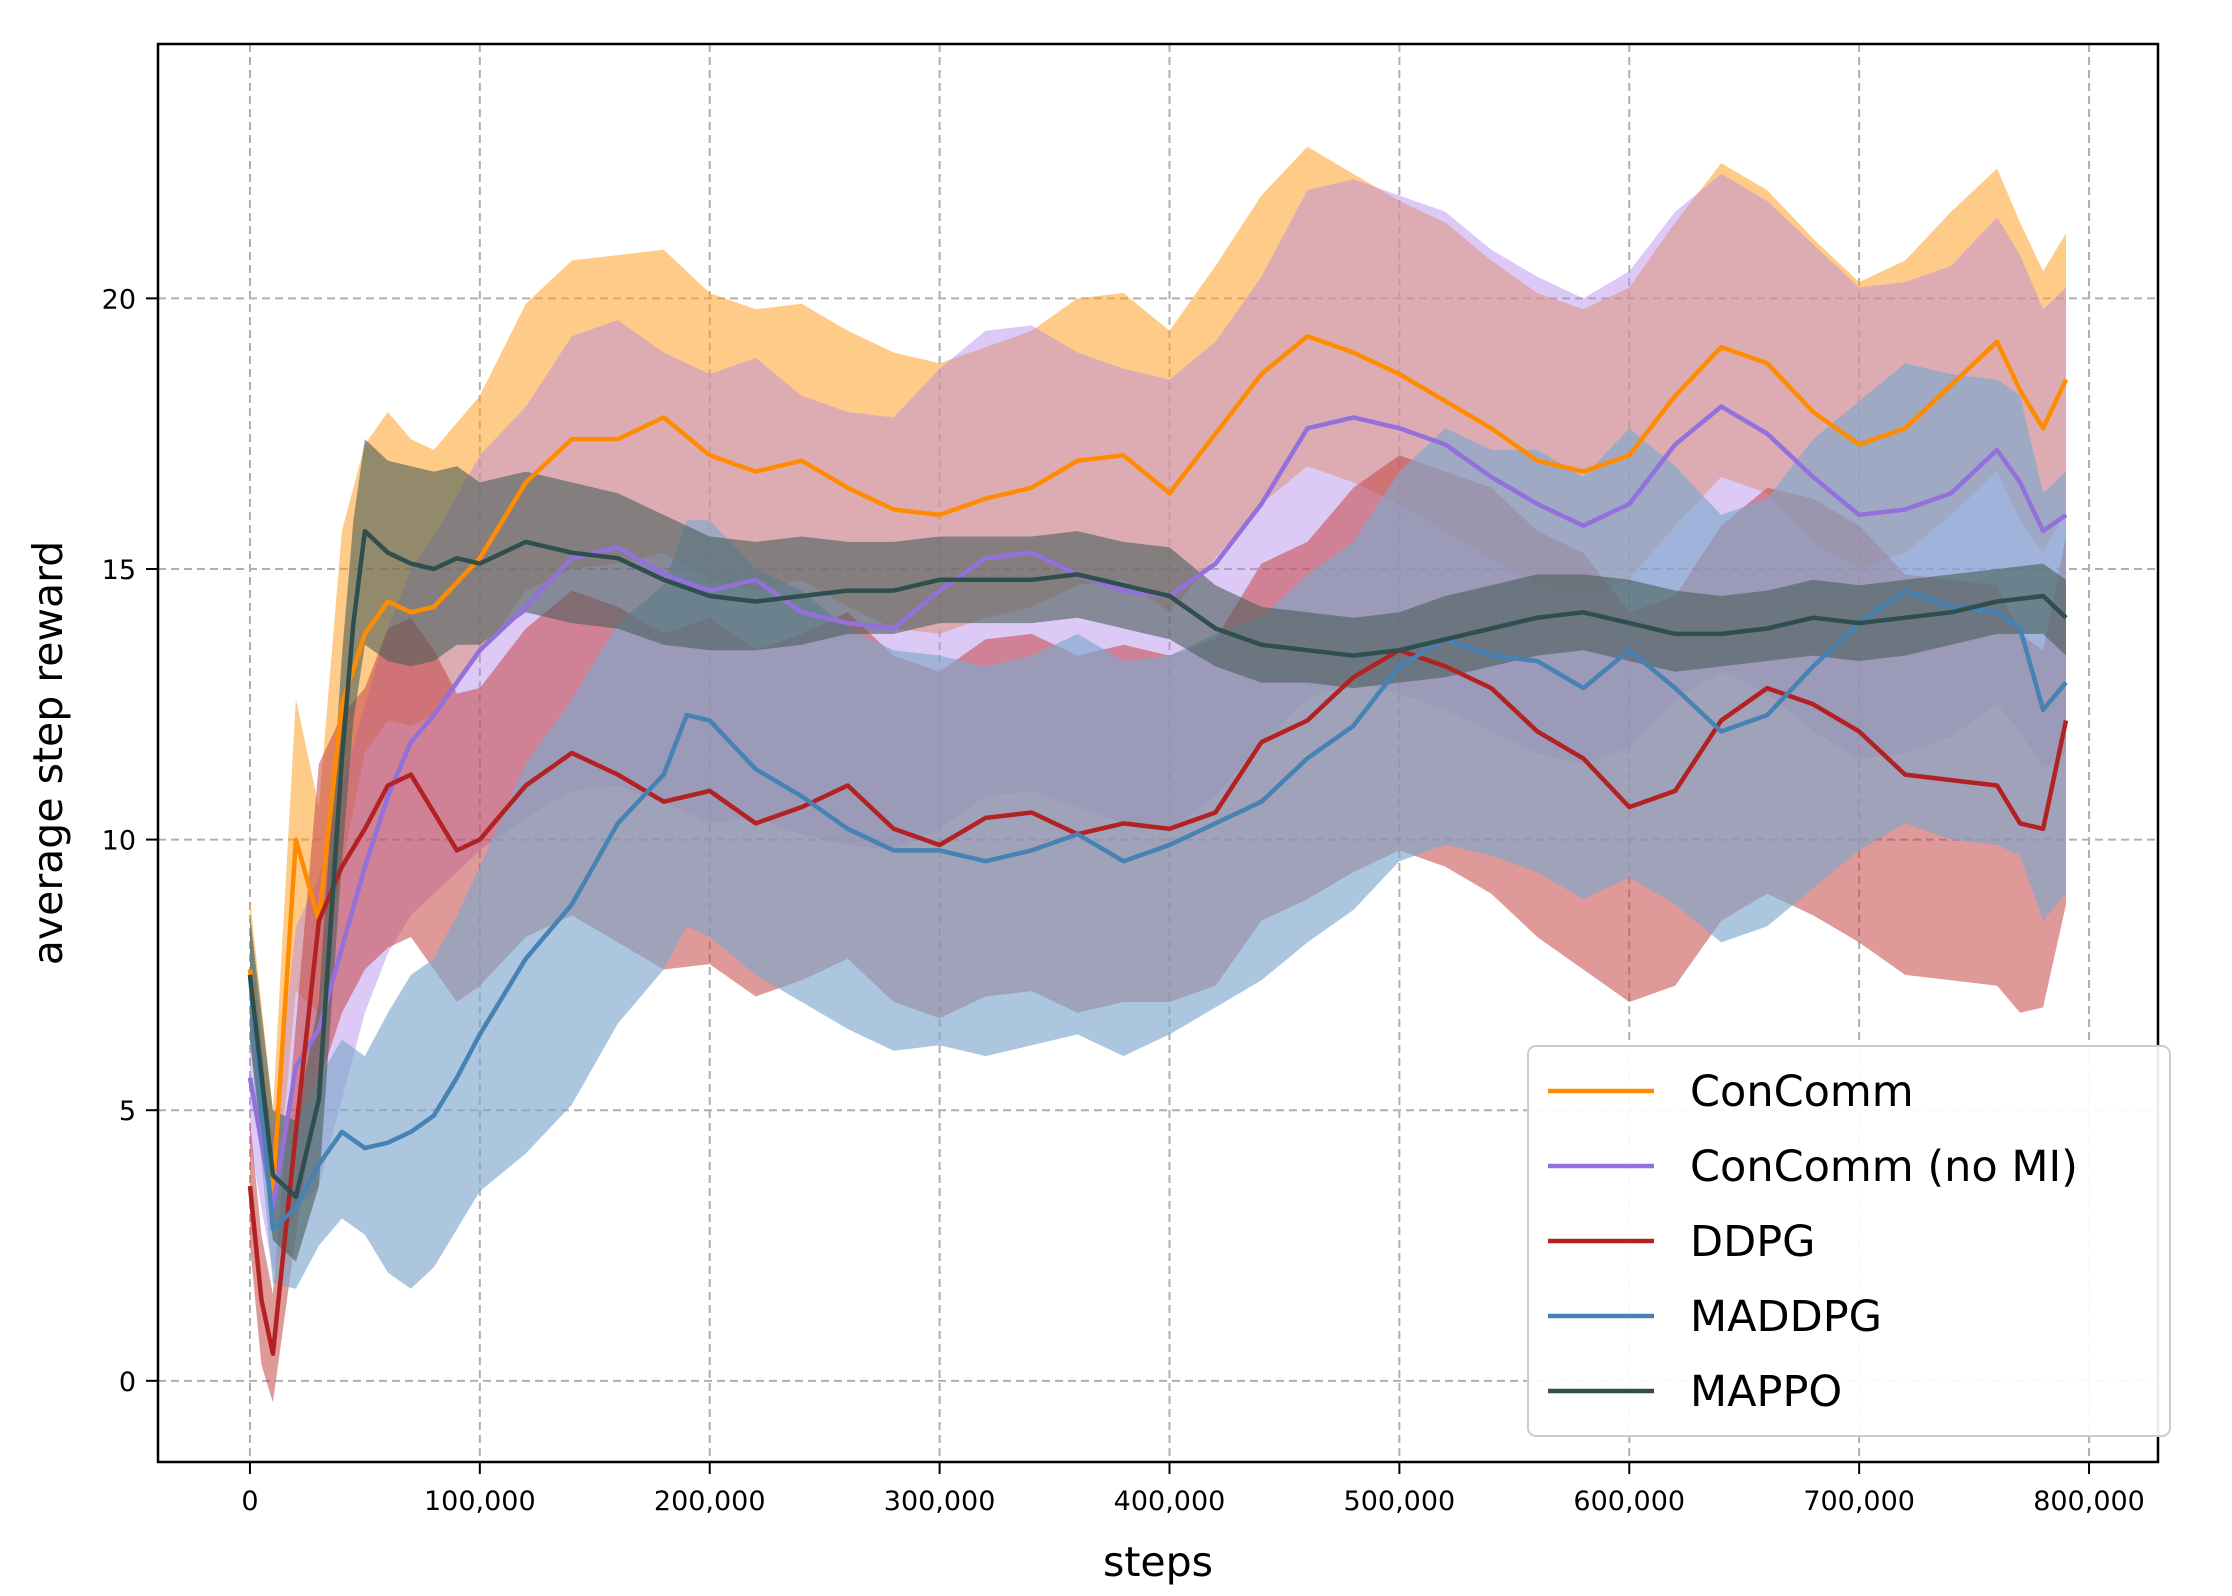  Describe the element at coordinates (1786, 1317) in the screenshot. I see `legend-label: MADDPG` at that location.